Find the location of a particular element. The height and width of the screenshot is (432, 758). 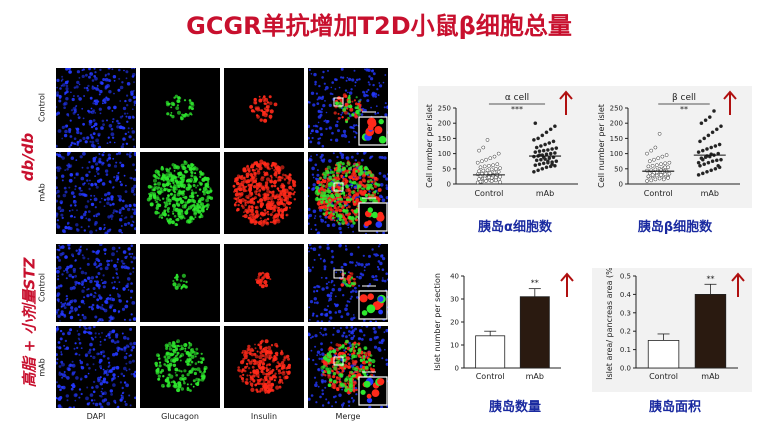

panel-hfd-mab-insulin is located at coordinates (264, 367).